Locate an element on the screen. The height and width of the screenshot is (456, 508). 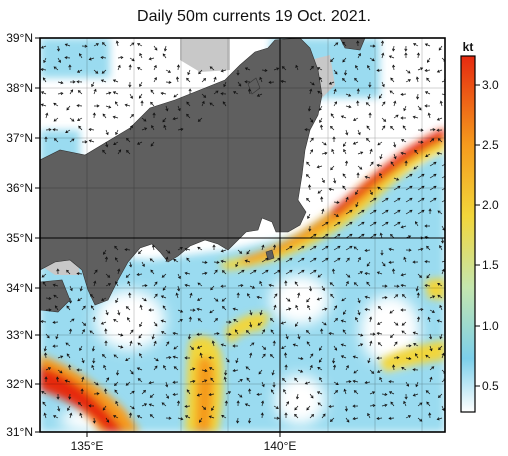
colorbar-tick-2-0: 2.0 is located at coordinates (490, 205).